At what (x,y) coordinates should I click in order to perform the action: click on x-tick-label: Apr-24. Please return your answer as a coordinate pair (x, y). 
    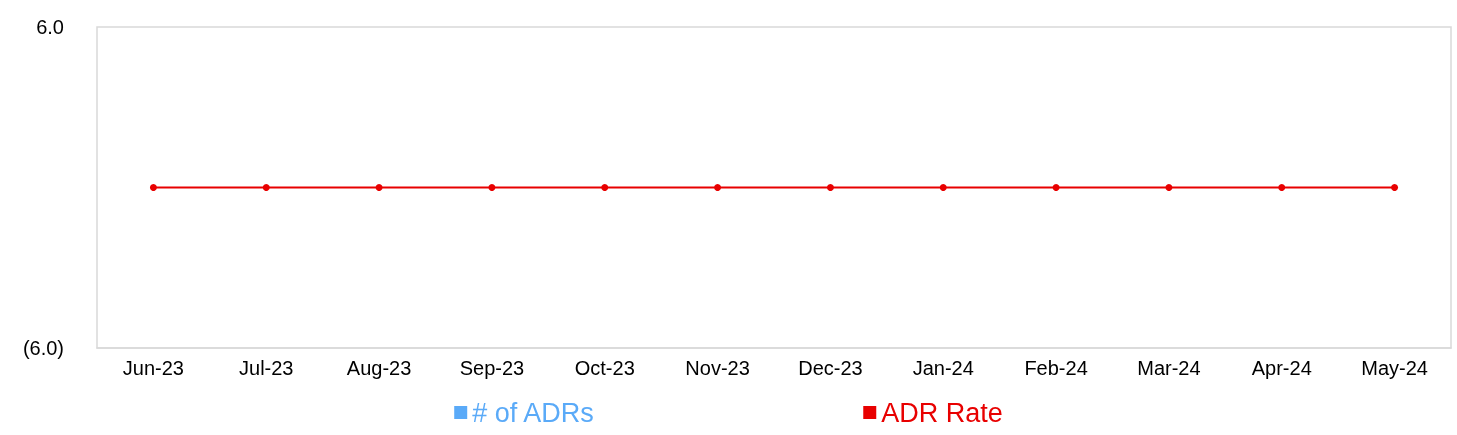
    Looking at the image, I should click on (1281, 368).